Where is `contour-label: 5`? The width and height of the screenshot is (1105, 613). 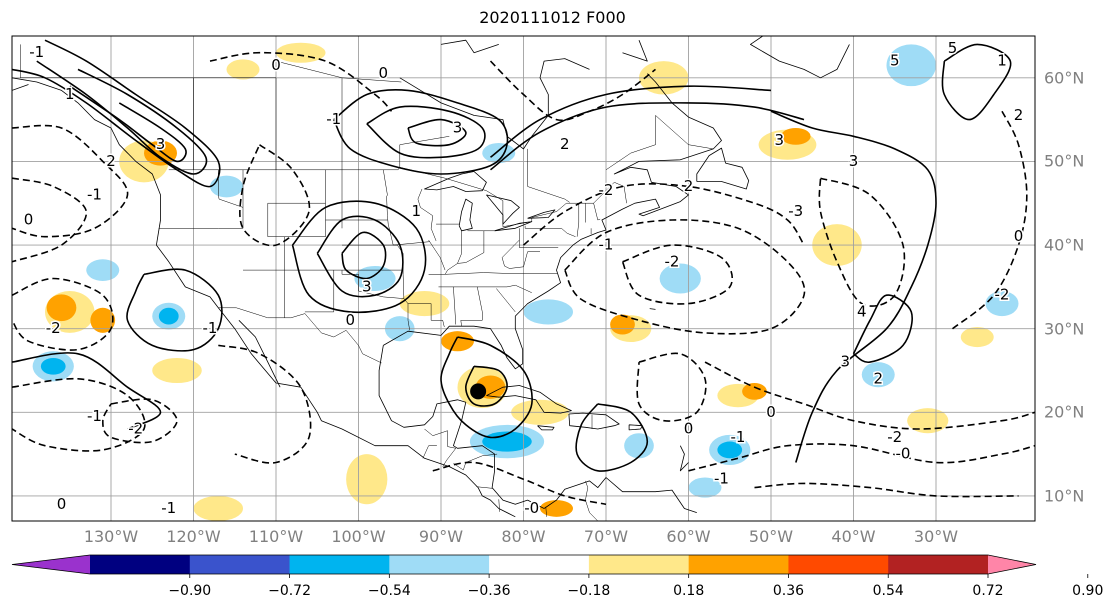
contour-label: 5 is located at coordinates (953, 48).